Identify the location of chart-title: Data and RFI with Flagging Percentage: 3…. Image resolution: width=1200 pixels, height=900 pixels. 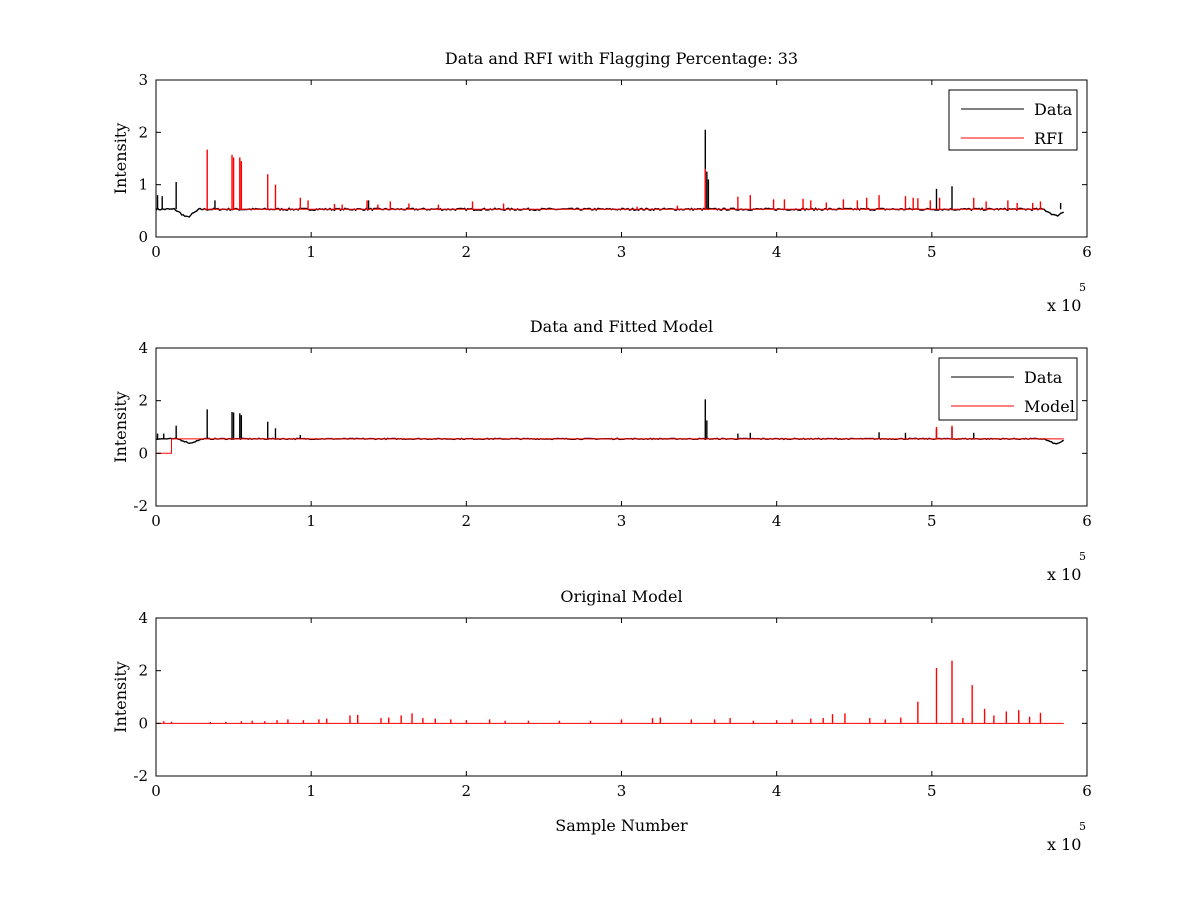
(621, 58).